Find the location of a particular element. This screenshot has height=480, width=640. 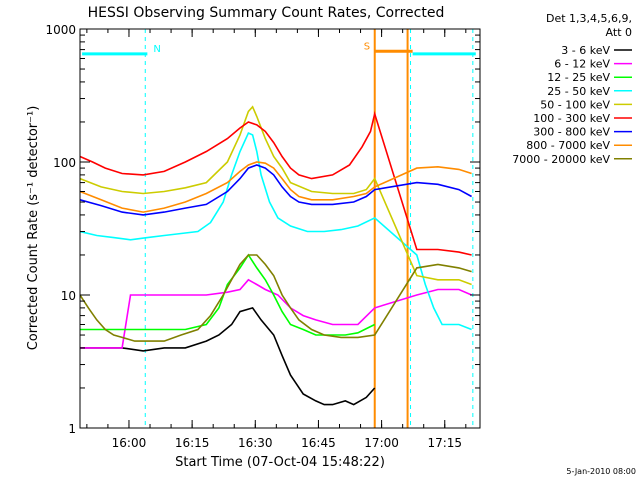

legend-header-line-1: Det 1,3,4,5,6,9, is located at coordinates (589, 18).